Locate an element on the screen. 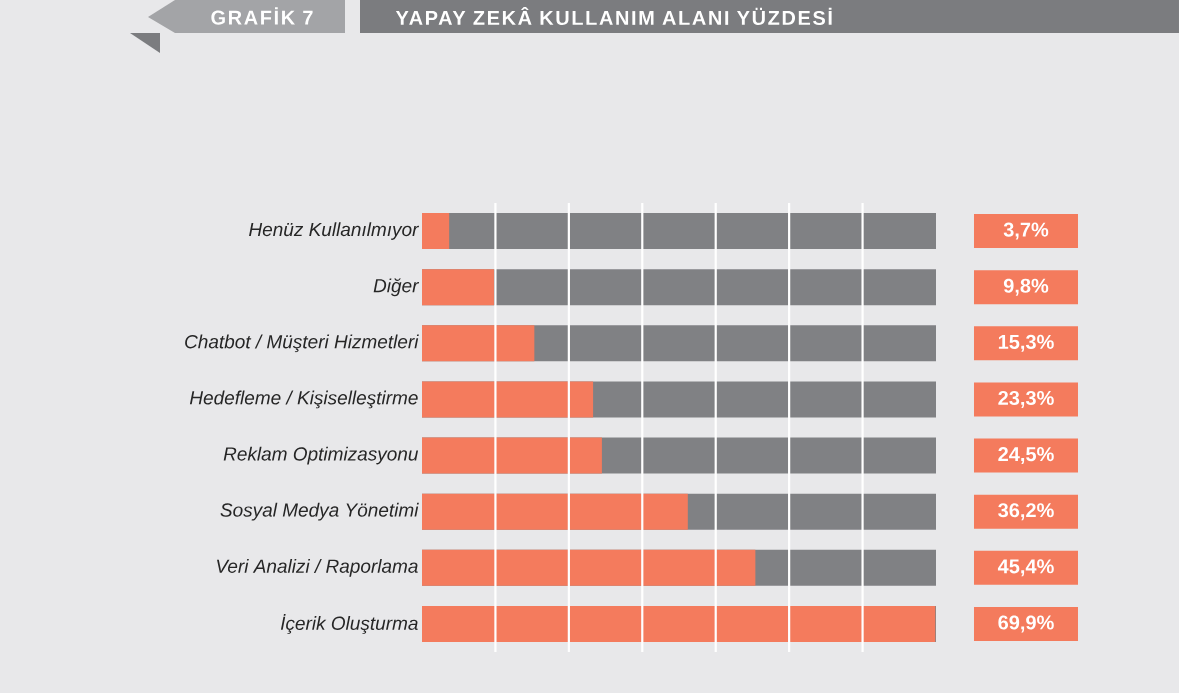  y-tick-label: Hedefleme / Kişiselleştirme is located at coordinates (303, 399).